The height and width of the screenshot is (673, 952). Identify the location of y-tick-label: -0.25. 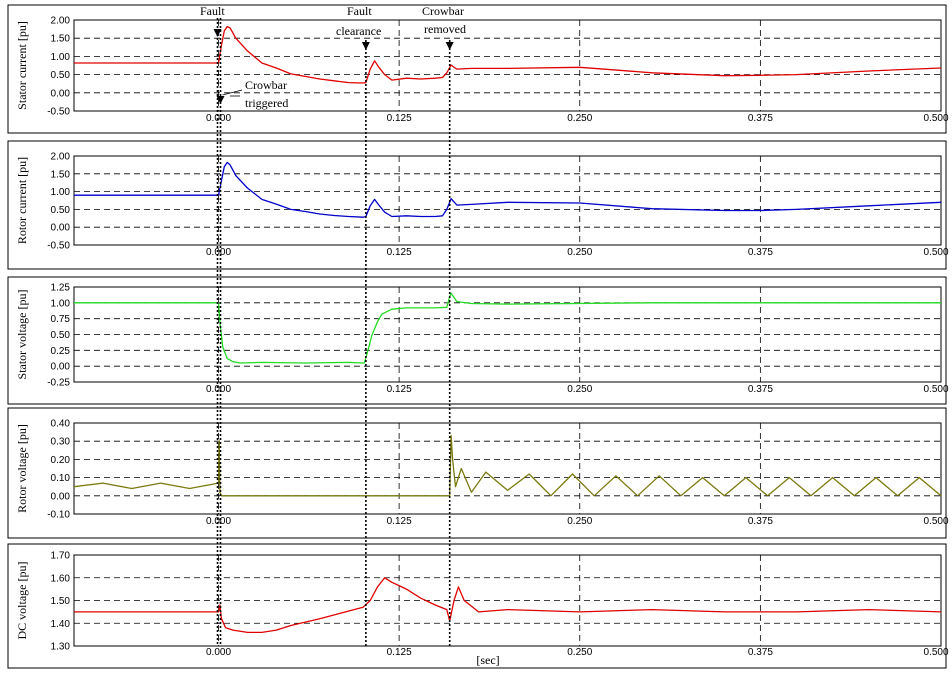
(58, 383).